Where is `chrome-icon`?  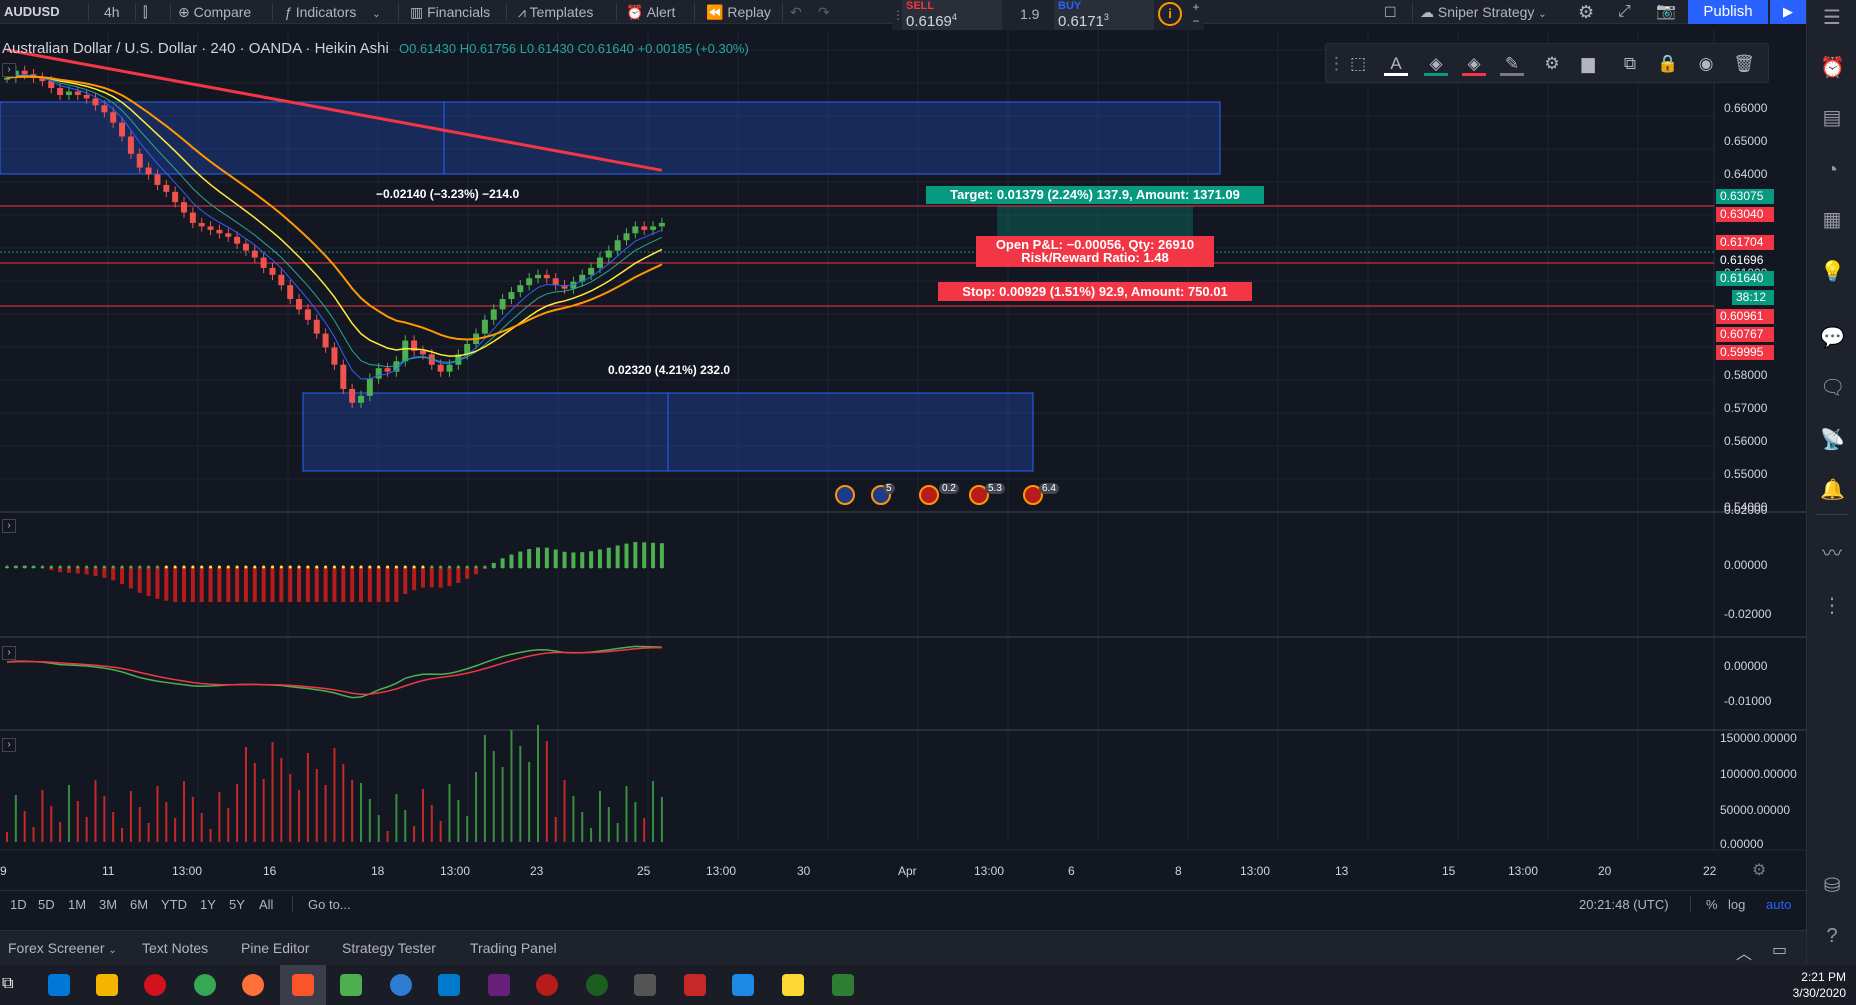 chrome-icon is located at coordinates (205, 985).